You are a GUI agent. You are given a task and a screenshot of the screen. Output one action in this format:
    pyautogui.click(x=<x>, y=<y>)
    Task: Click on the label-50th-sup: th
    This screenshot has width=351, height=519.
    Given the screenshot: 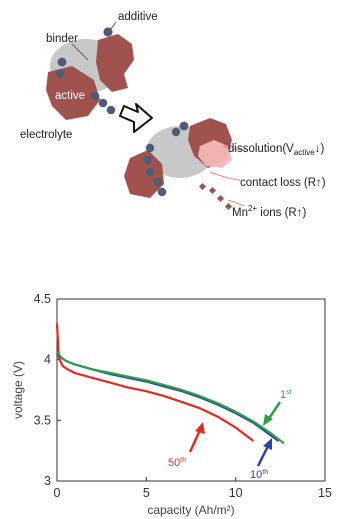 What is the action you would take?
    pyautogui.click(x=183, y=460)
    